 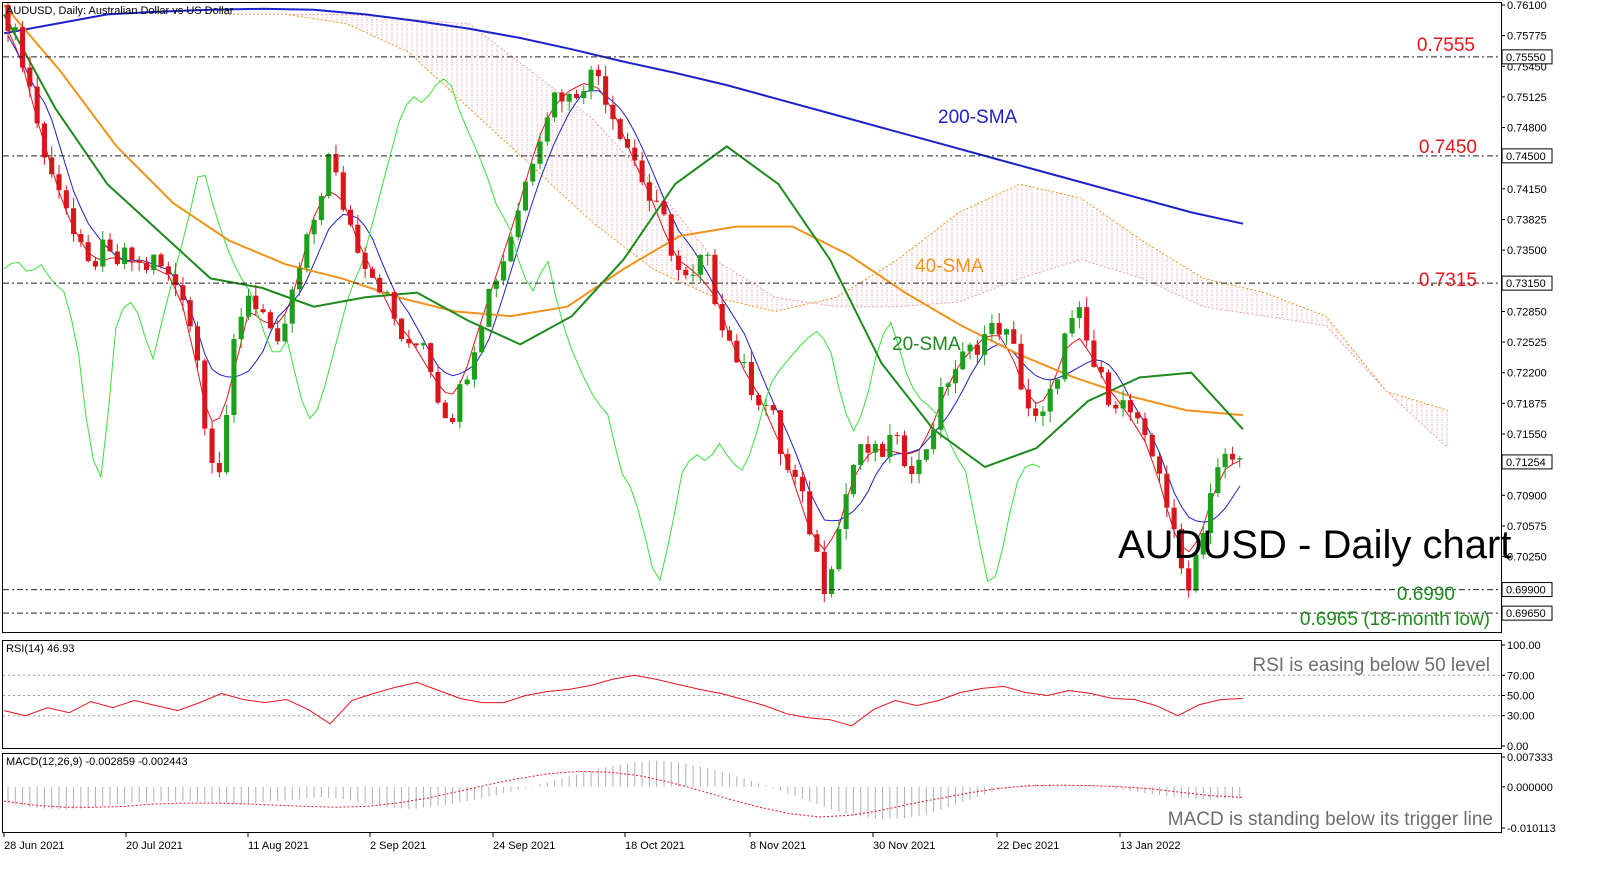 I want to click on price-tick-label: 0.73825, so click(x=1527, y=221).